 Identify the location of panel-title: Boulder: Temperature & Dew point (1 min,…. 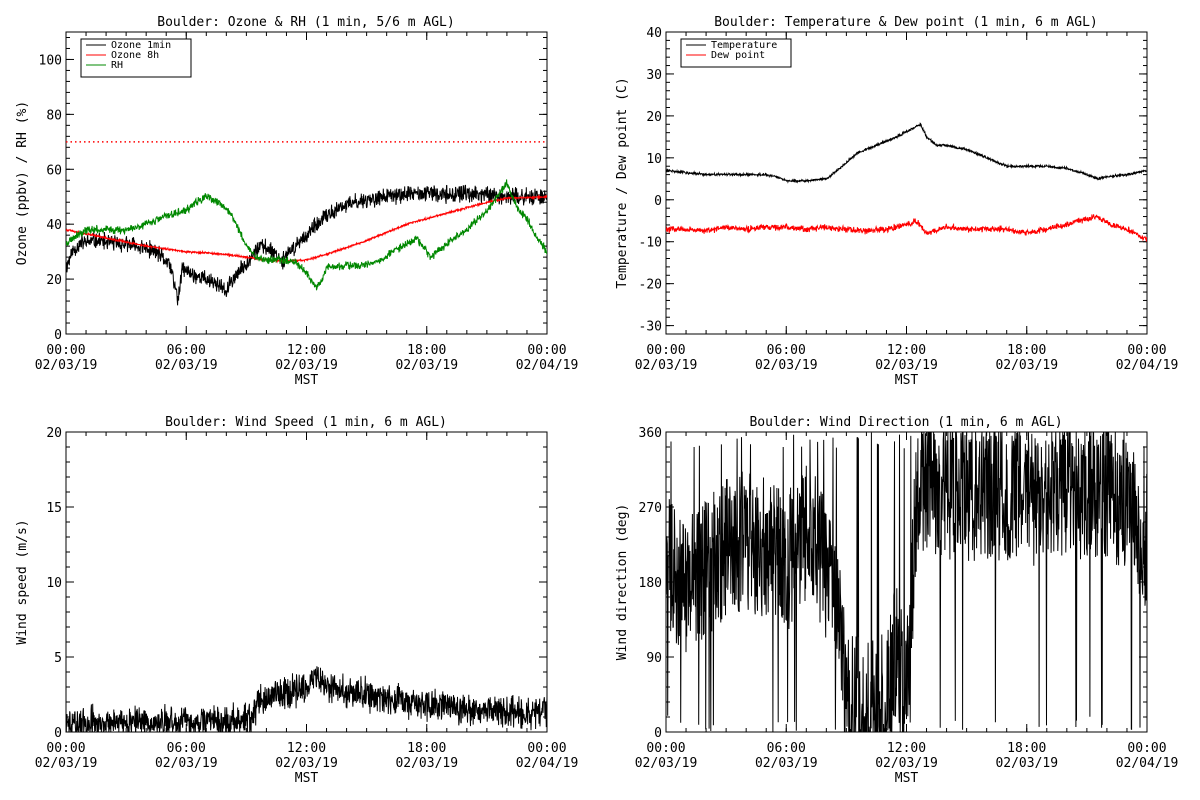
(906, 22).